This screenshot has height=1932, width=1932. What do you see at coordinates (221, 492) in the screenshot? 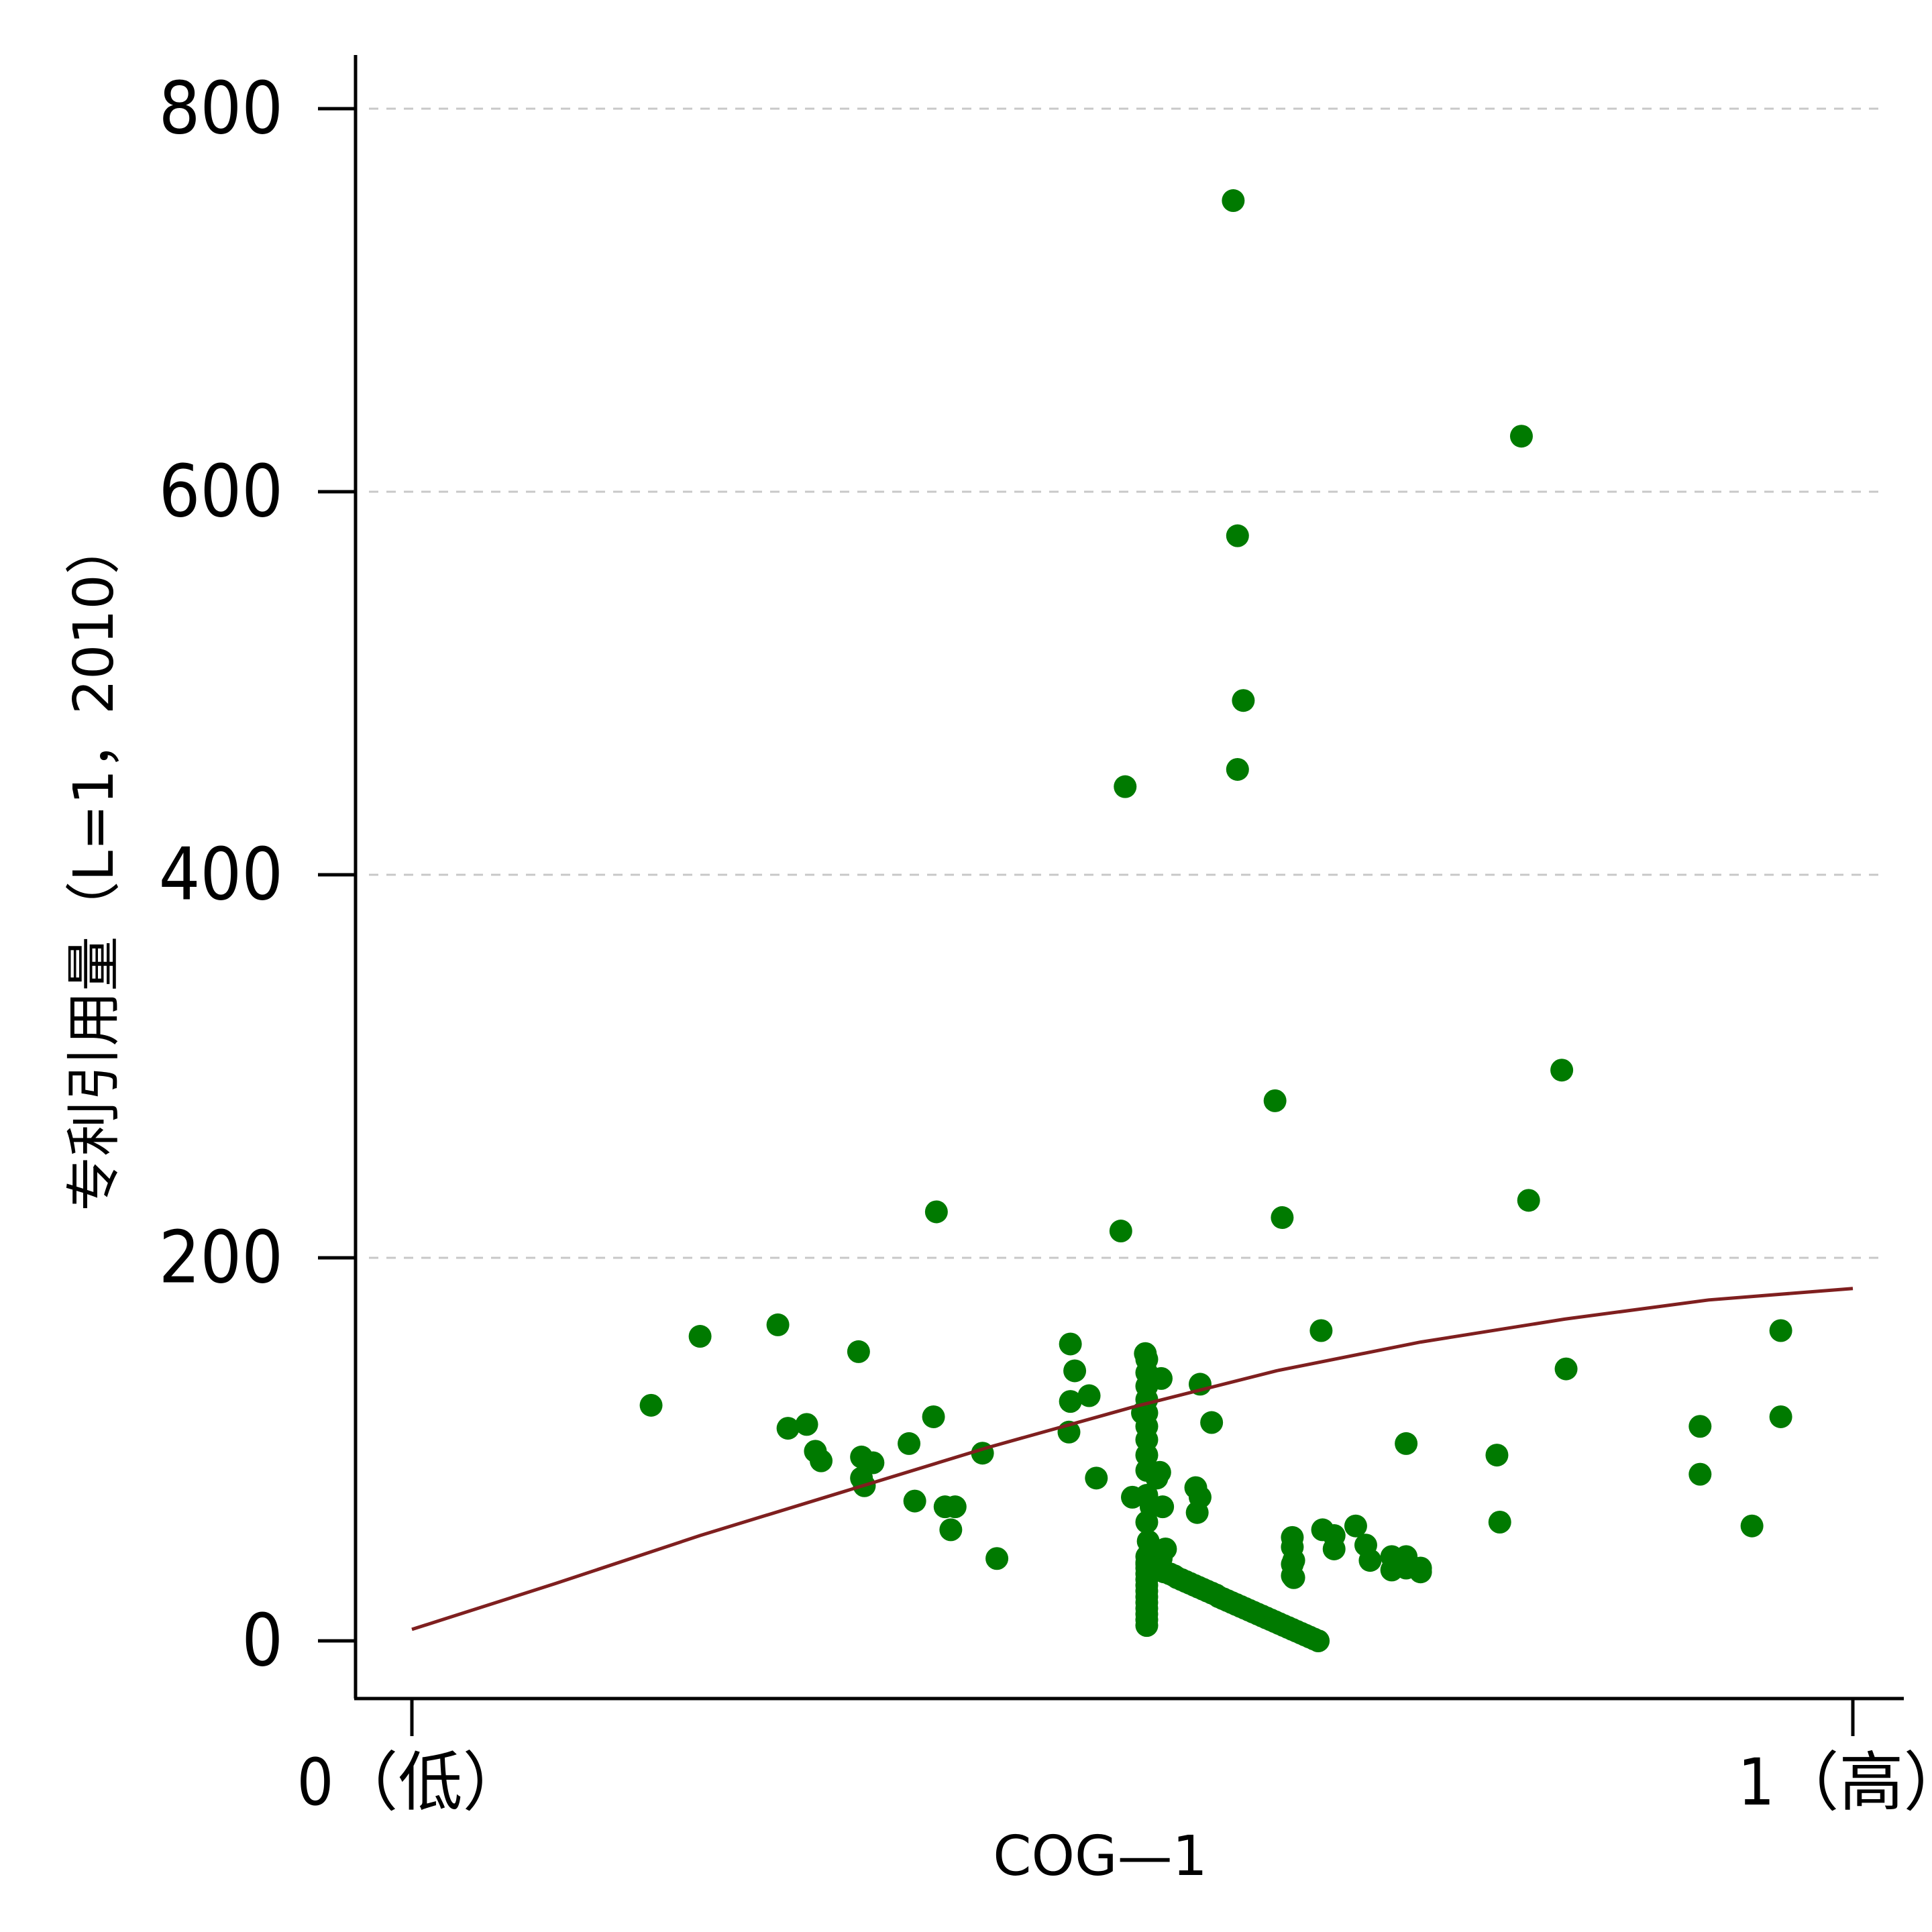
I see `y-tick-label-3: 600` at bounding box center [221, 492].